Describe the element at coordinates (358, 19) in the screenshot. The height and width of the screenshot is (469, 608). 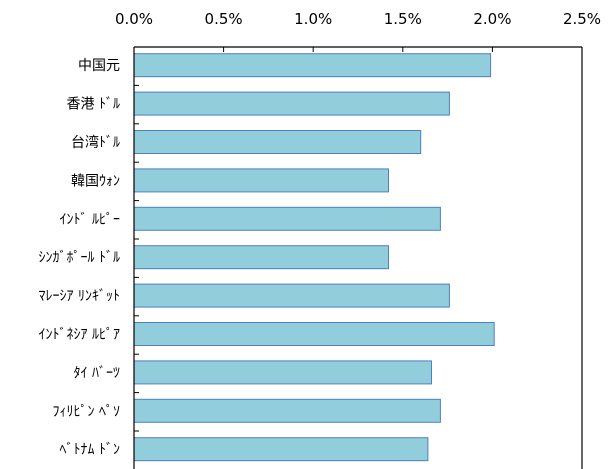
I see `x-tick-labels: 0.0% 0.5% 1.0% 1.5% 2.0% 2.5%` at that location.